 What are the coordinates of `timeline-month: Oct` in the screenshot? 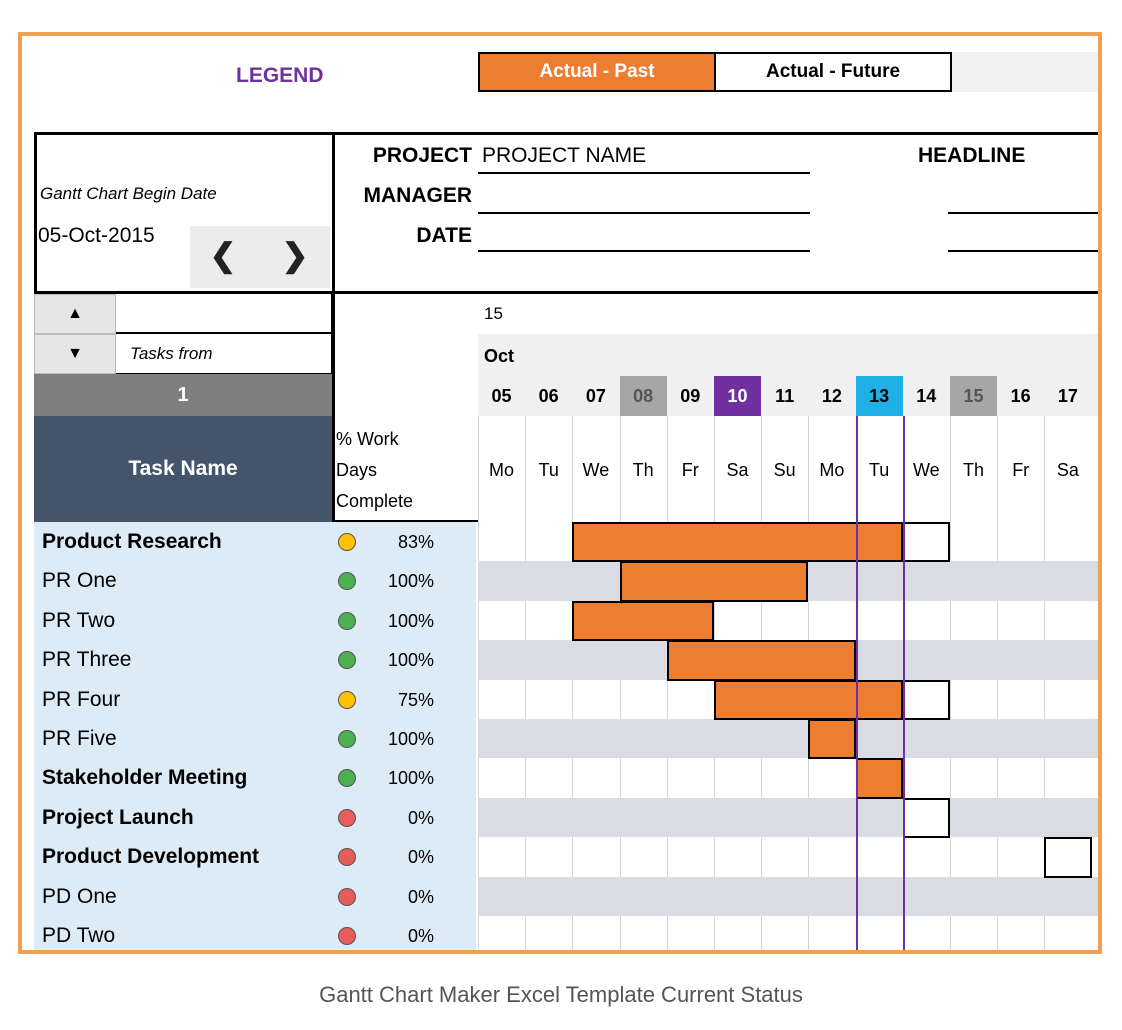 It's located at (499, 356).